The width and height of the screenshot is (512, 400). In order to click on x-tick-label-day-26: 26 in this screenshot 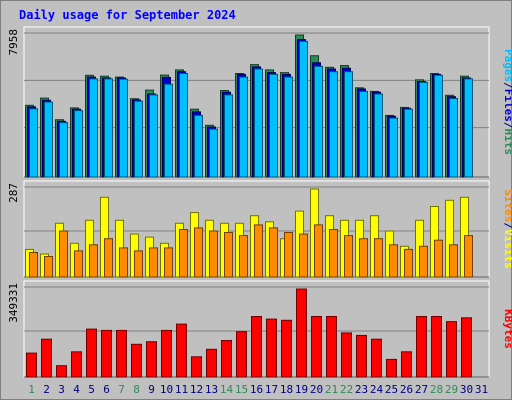, I will do `click(406, 389)`.